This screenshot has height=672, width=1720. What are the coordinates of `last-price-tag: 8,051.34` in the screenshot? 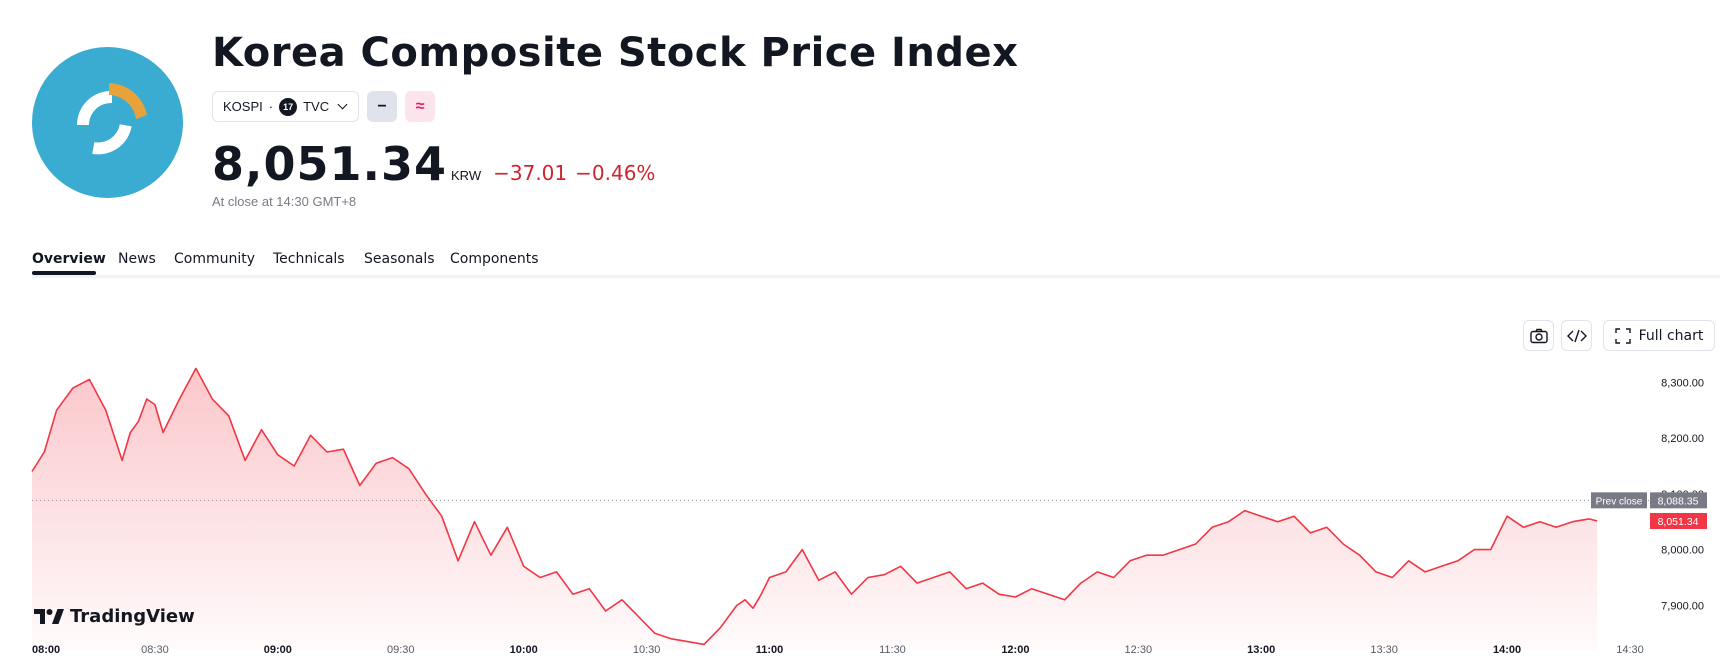 It's located at (1678, 520).